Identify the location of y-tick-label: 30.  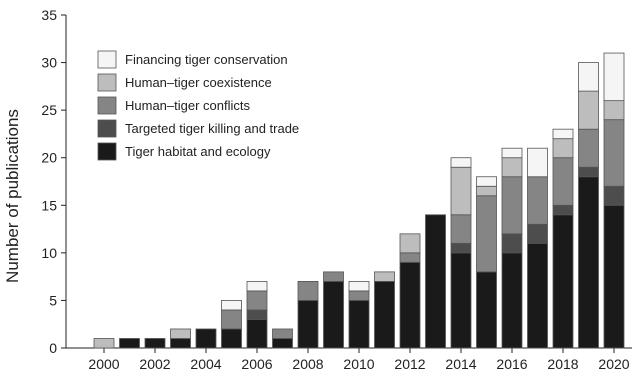
(49, 63).